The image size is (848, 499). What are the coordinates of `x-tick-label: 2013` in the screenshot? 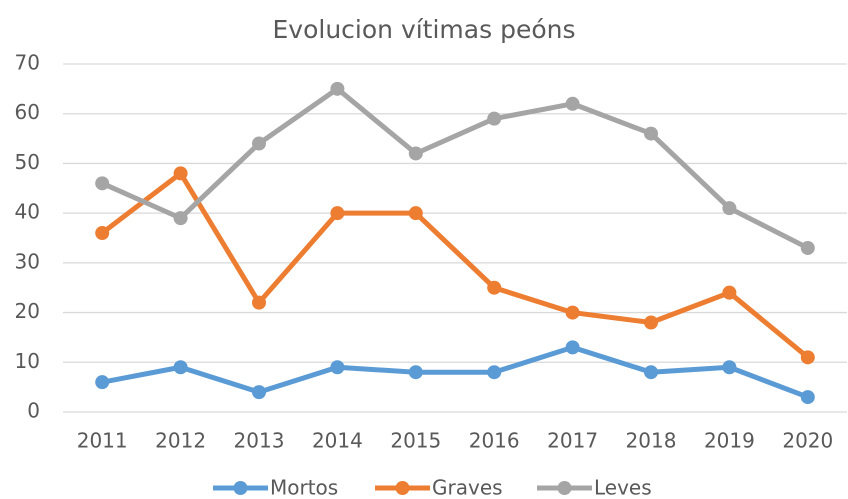 It's located at (259, 441).